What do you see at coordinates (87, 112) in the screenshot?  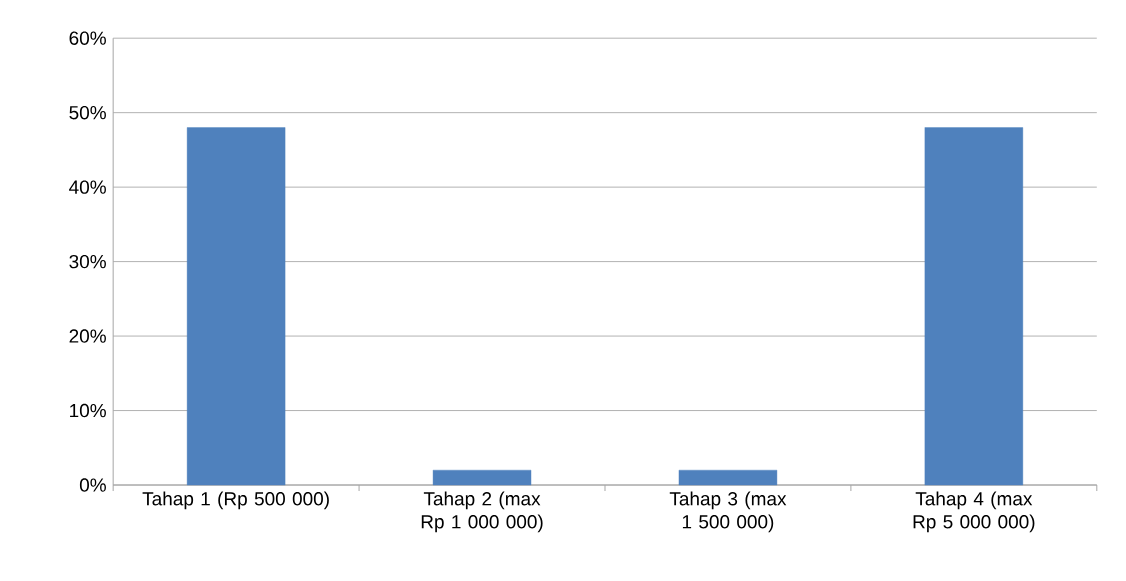 I see `y-tick-label: 50%` at bounding box center [87, 112].